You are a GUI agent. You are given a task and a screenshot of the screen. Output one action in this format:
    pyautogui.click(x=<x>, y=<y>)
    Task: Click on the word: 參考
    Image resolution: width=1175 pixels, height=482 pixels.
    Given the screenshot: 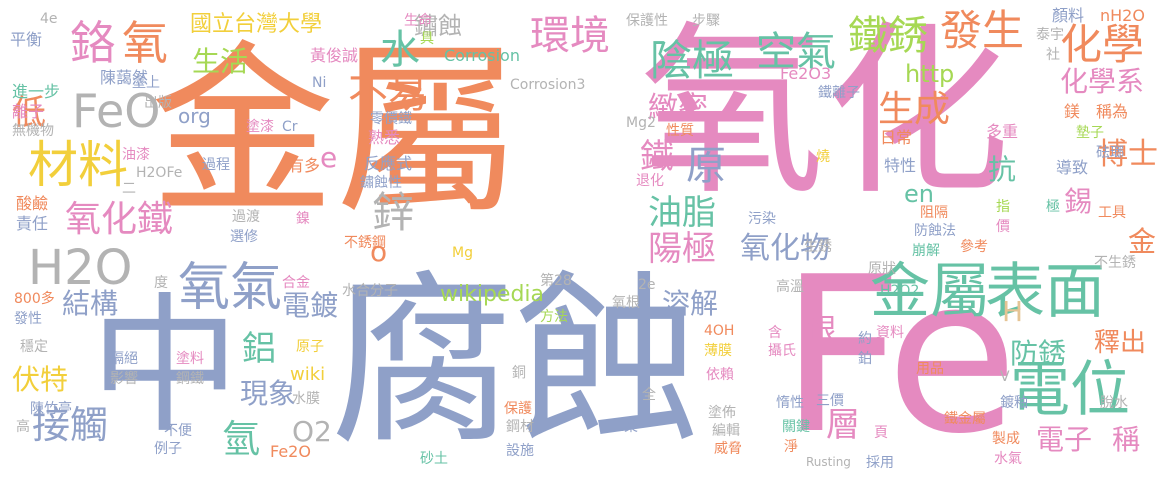 What is the action you would take?
    pyautogui.click(x=974, y=247)
    